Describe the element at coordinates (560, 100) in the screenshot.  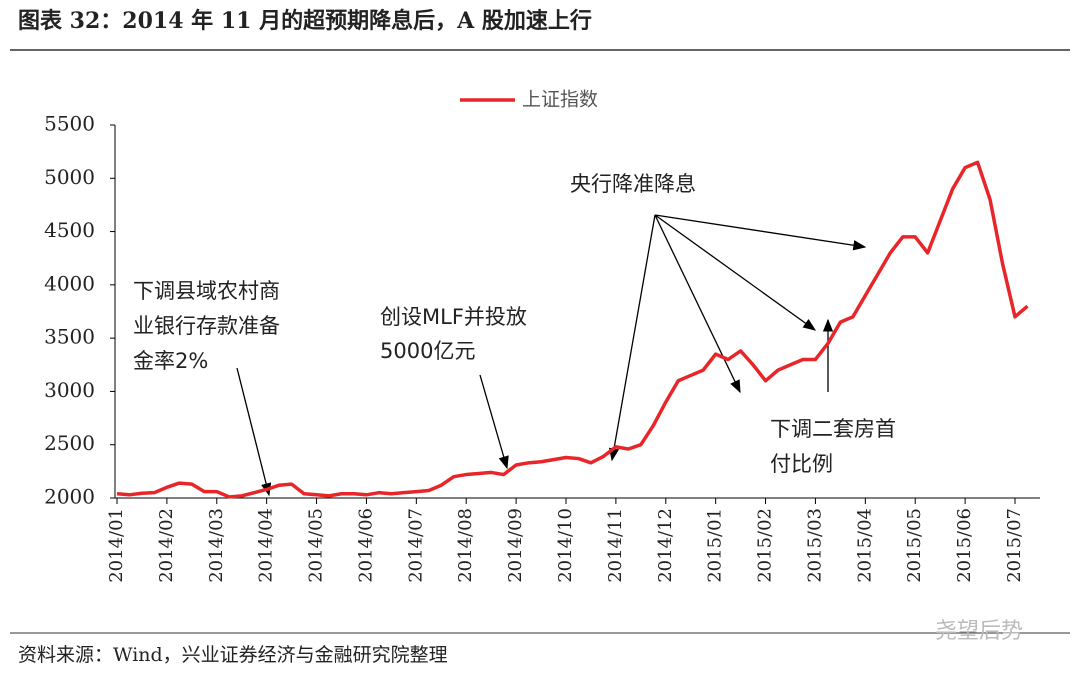
I see `legend-label: 上证指数` at that location.